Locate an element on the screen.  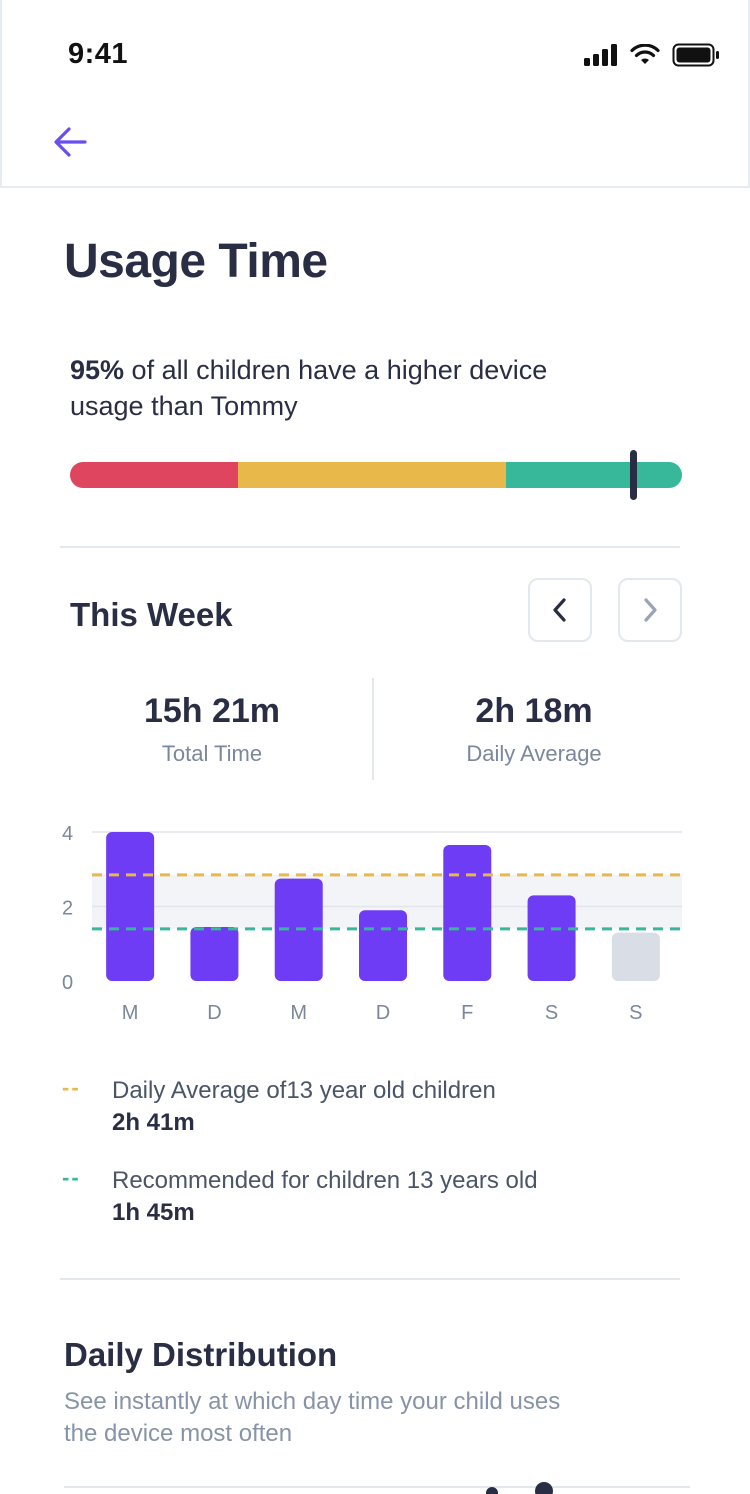
distribution-track is located at coordinates (377, 1487).